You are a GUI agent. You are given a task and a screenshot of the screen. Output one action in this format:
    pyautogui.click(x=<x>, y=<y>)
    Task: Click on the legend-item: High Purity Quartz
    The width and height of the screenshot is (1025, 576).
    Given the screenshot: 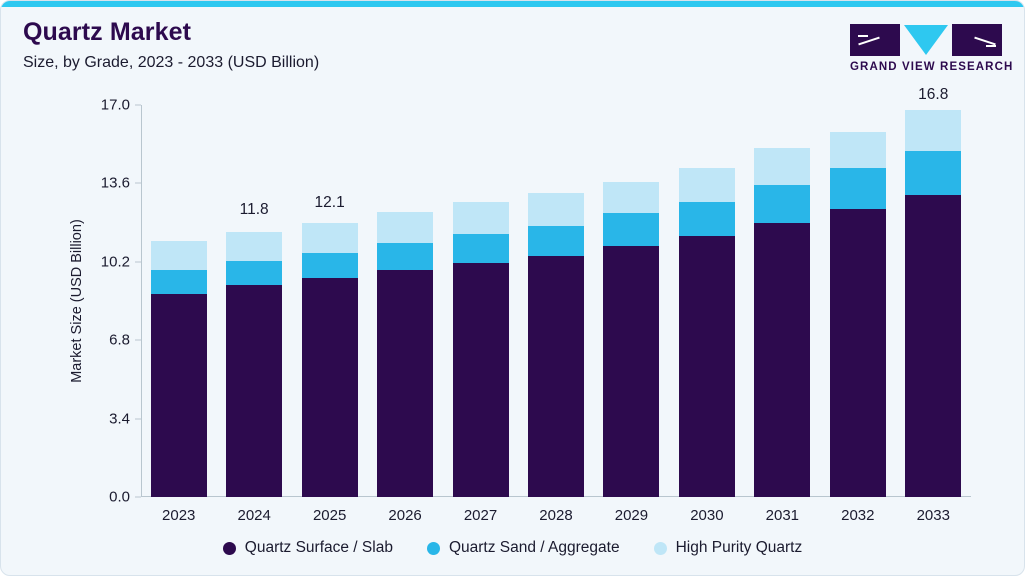 What is the action you would take?
    pyautogui.click(x=728, y=548)
    